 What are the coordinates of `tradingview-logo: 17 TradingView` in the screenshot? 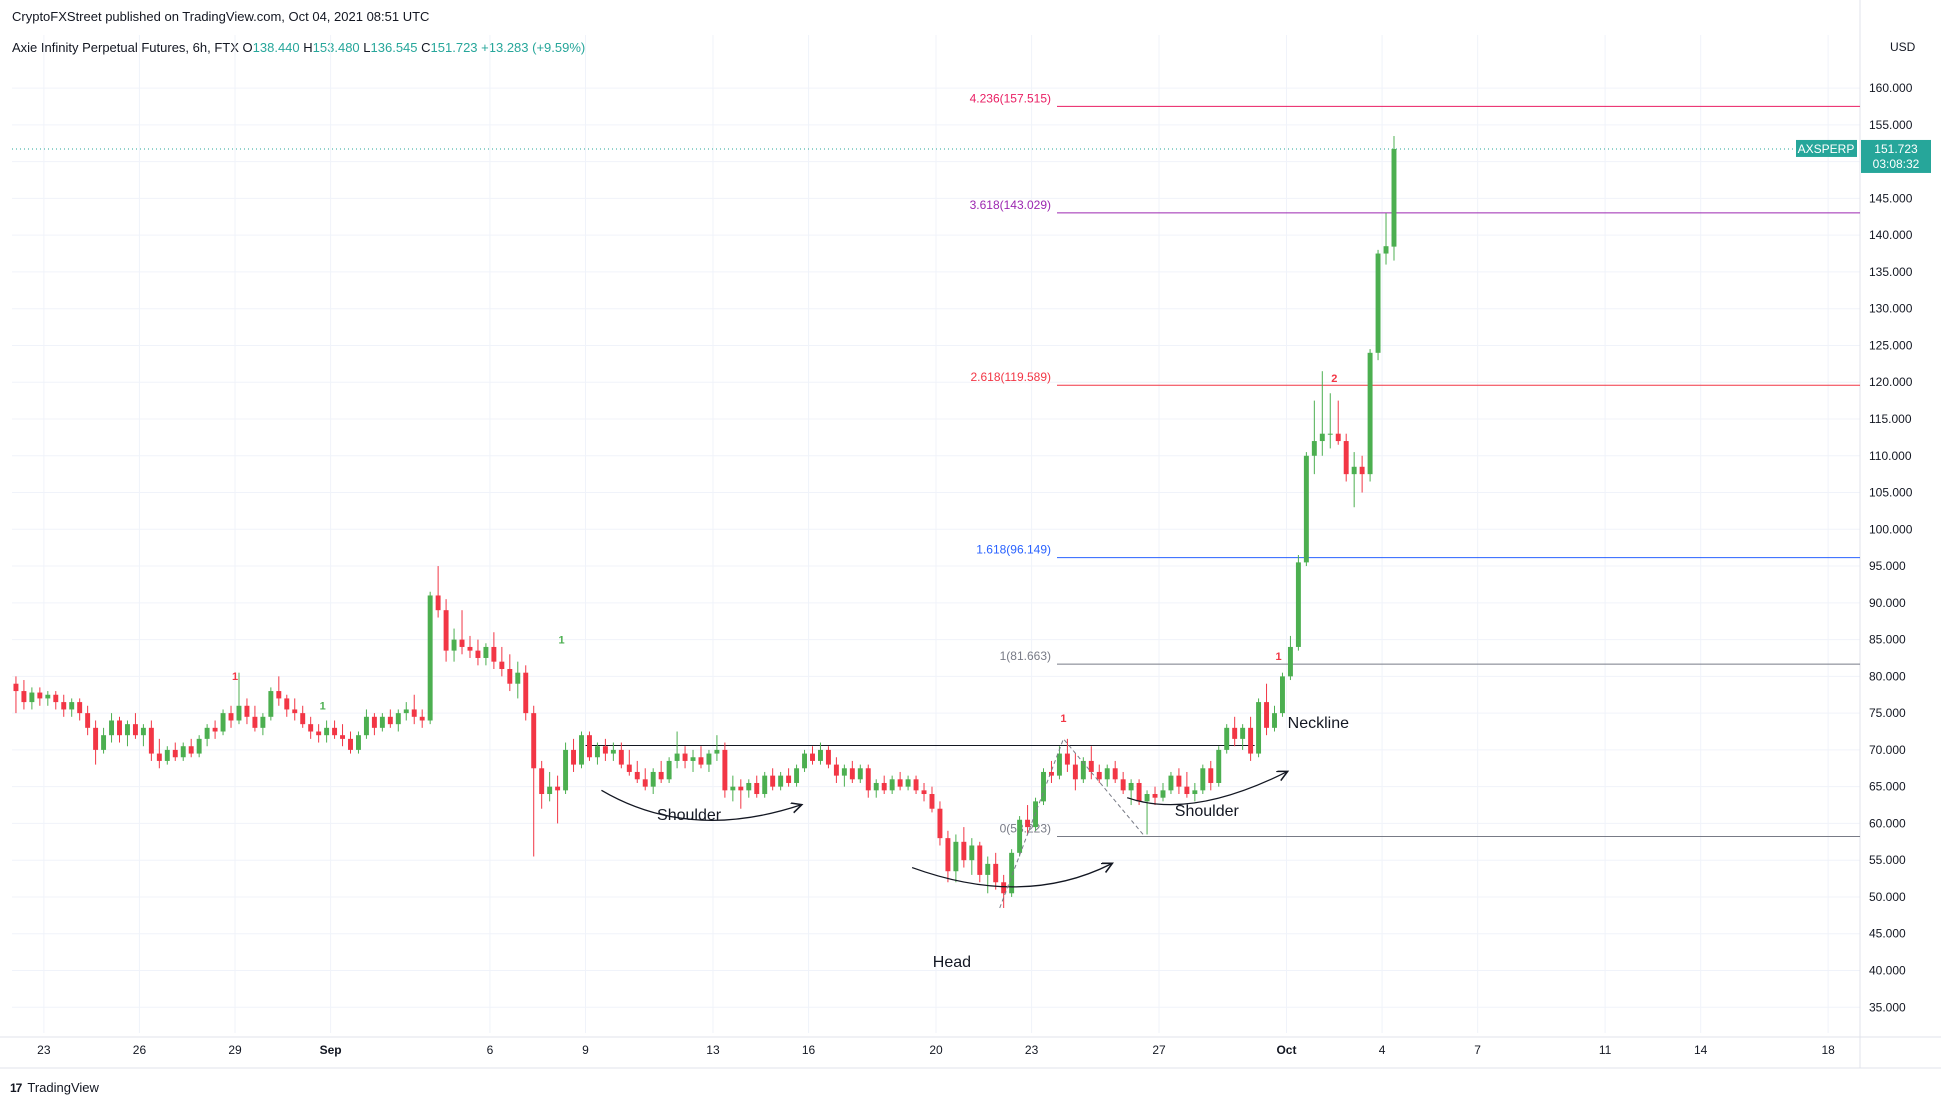 It's located at (54, 1087).